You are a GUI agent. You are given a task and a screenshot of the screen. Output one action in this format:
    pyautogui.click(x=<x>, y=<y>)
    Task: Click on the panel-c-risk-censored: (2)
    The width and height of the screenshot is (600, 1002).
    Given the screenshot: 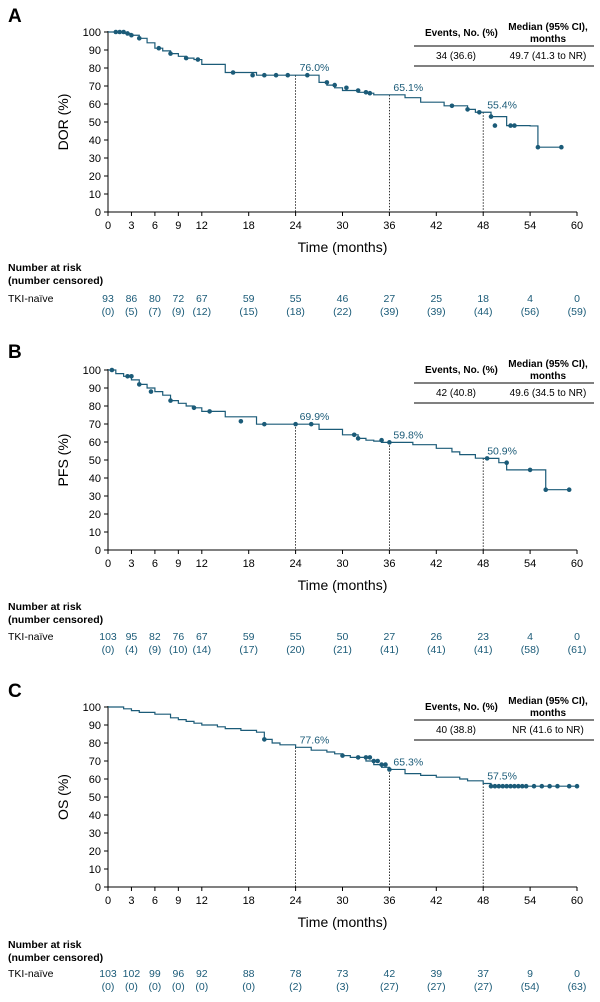 What is the action you would take?
    pyautogui.click(x=295, y=987)
    